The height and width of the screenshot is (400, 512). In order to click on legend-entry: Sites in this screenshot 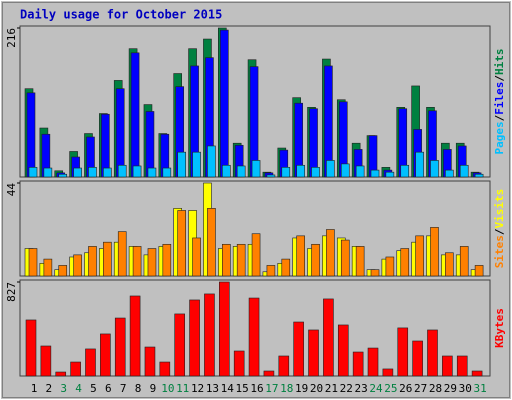, I will do `click(499, 251)`.